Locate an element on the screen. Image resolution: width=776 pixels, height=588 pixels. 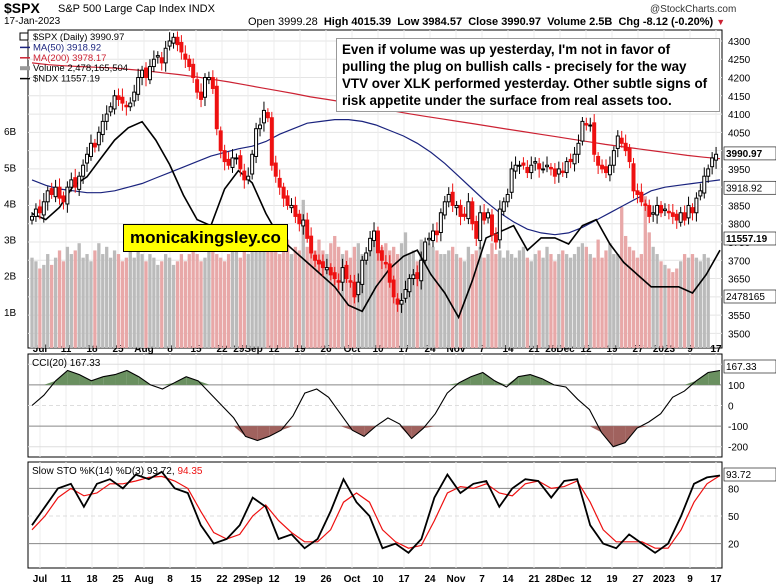
x-tick-label: 21 is located at coordinates (534, 349).